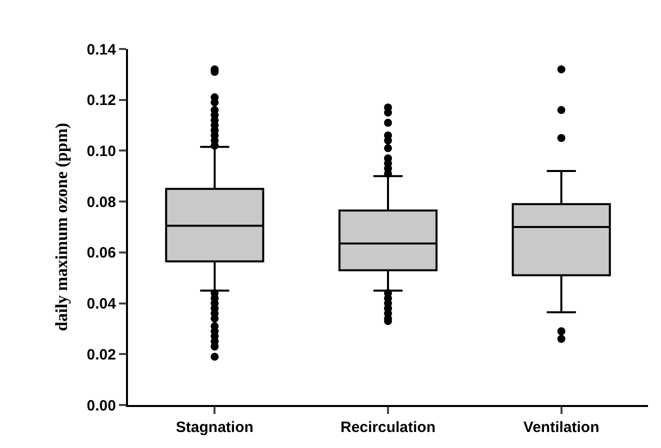  Describe the element at coordinates (215, 427) in the screenshot. I see `x-tick-label: Stagnation` at that location.